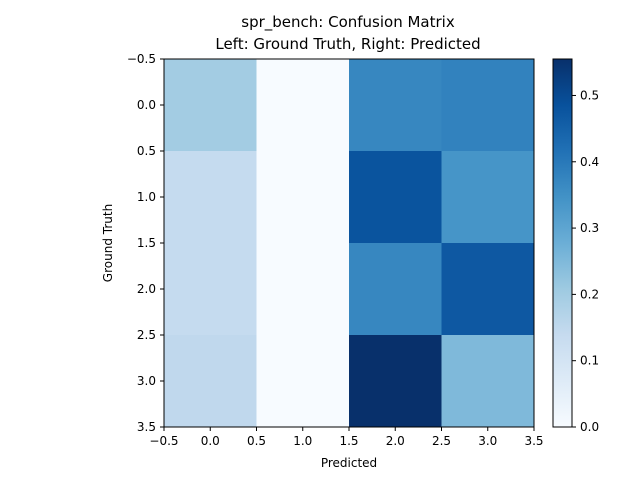 Image resolution: width=640 pixels, height=480 pixels. What do you see at coordinates (562, 243) in the screenshot?
I see `colorbar` at bounding box center [562, 243].